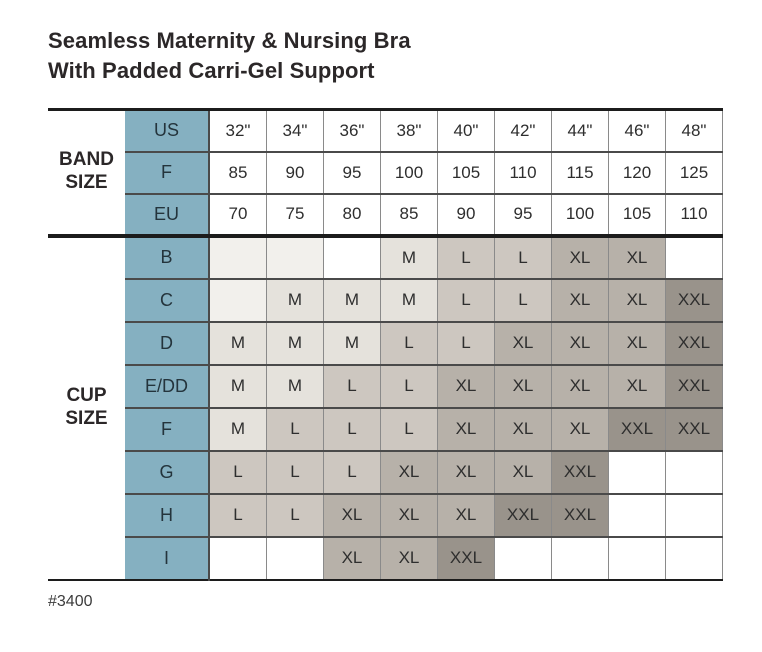 The image size is (762, 652). What do you see at coordinates (167, 131) in the screenshot?
I see `band-row-label: US` at bounding box center [167, 131].